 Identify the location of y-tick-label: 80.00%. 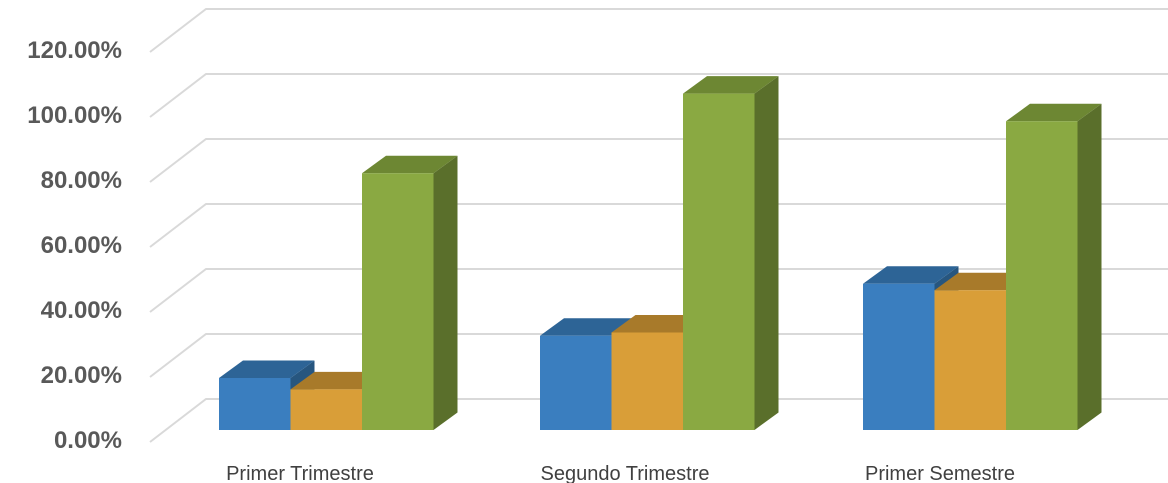
(81, 180).